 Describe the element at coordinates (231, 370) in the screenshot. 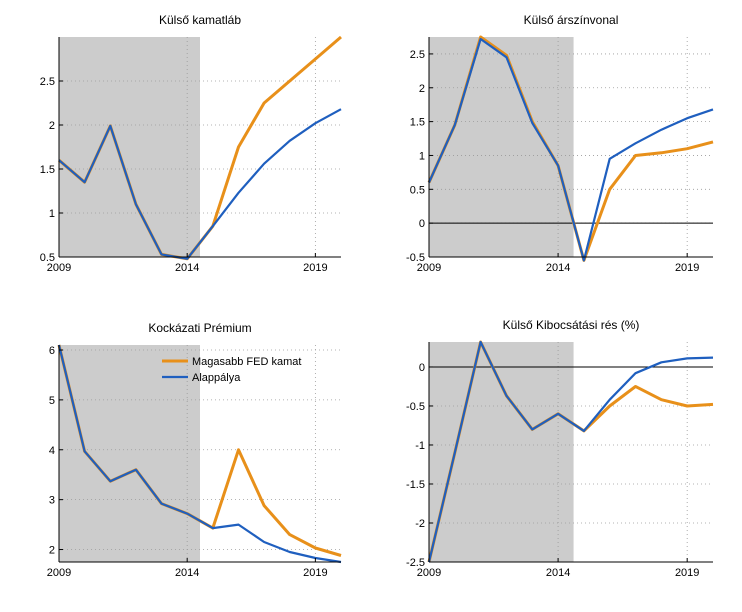

I see `legend: Magasabb FED kamat Alappálya` at that location.